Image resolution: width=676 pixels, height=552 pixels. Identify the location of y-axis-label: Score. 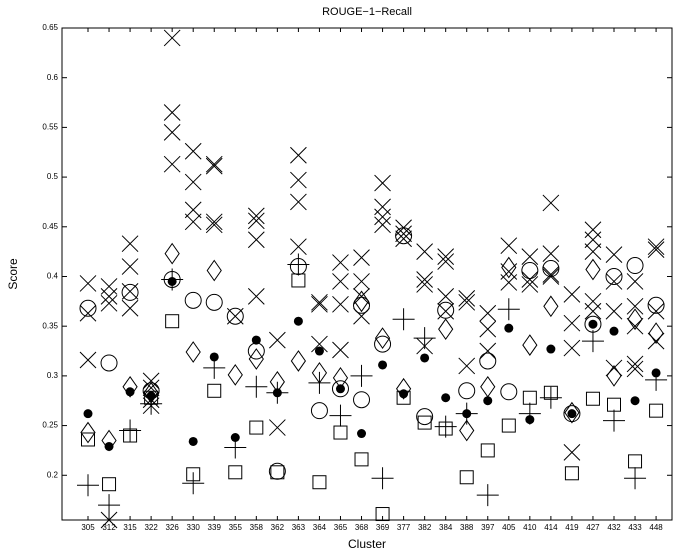
(13, 274).